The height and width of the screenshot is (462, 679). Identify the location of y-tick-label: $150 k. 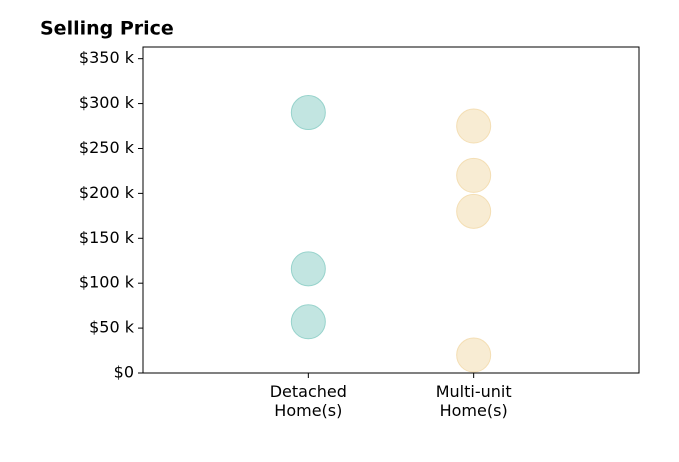
(107, 237).